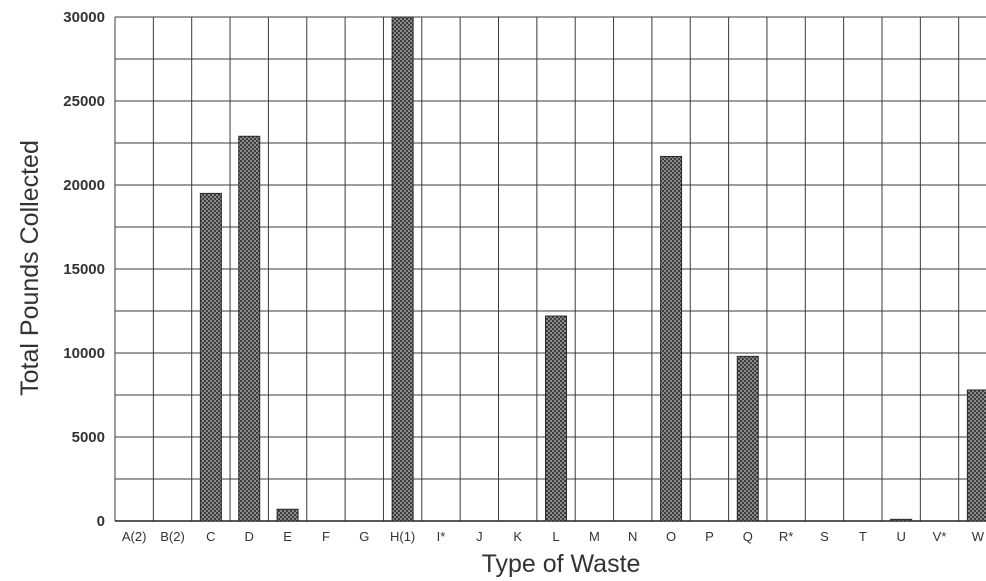 The image size is (986, 581). Describe the element at coordinates (30, 268) in the screenshot. I see `y-axis-title: Total Pounds Collected` at that location.